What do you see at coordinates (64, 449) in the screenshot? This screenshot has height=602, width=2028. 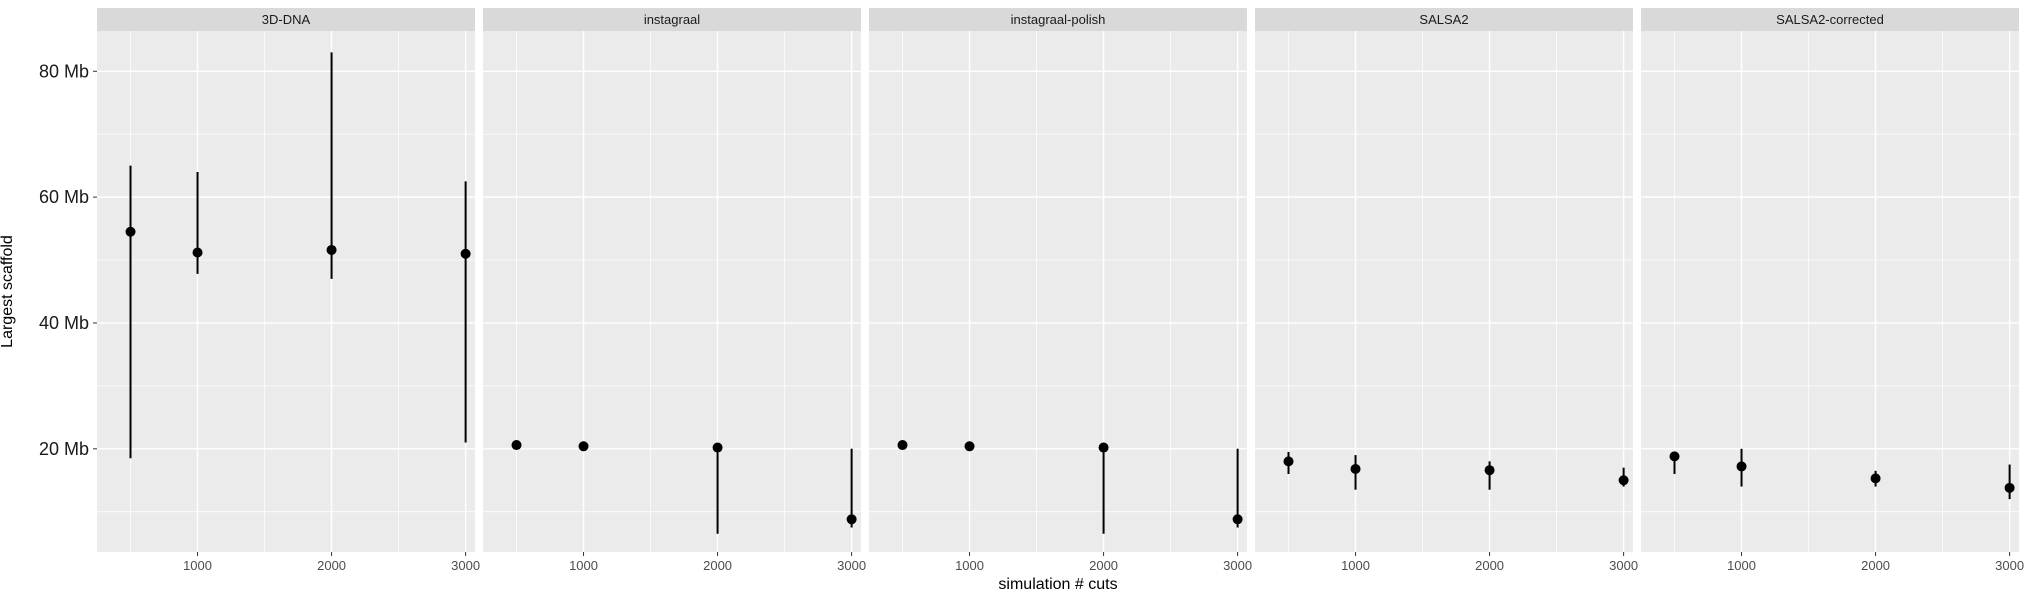 I see `y-tick-label: 20 Mb` at bounding box center [64, 449].